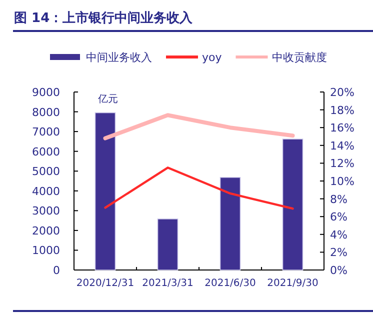 The height and width of the screenshot is (330, 373). What do you see at coordinates (299, 57) in the screenshot?
I see `legend-label: 中收贡献度` at bounding box center [299, 57].